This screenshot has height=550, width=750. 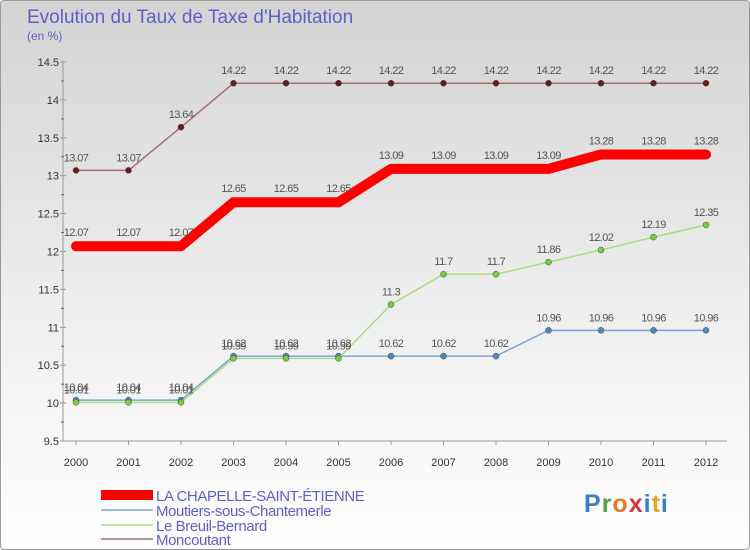 What do you see at coordinates (76, 463) in the screenshot?
I see `x-tick-label: 2000` at bounding box center [76, 463].